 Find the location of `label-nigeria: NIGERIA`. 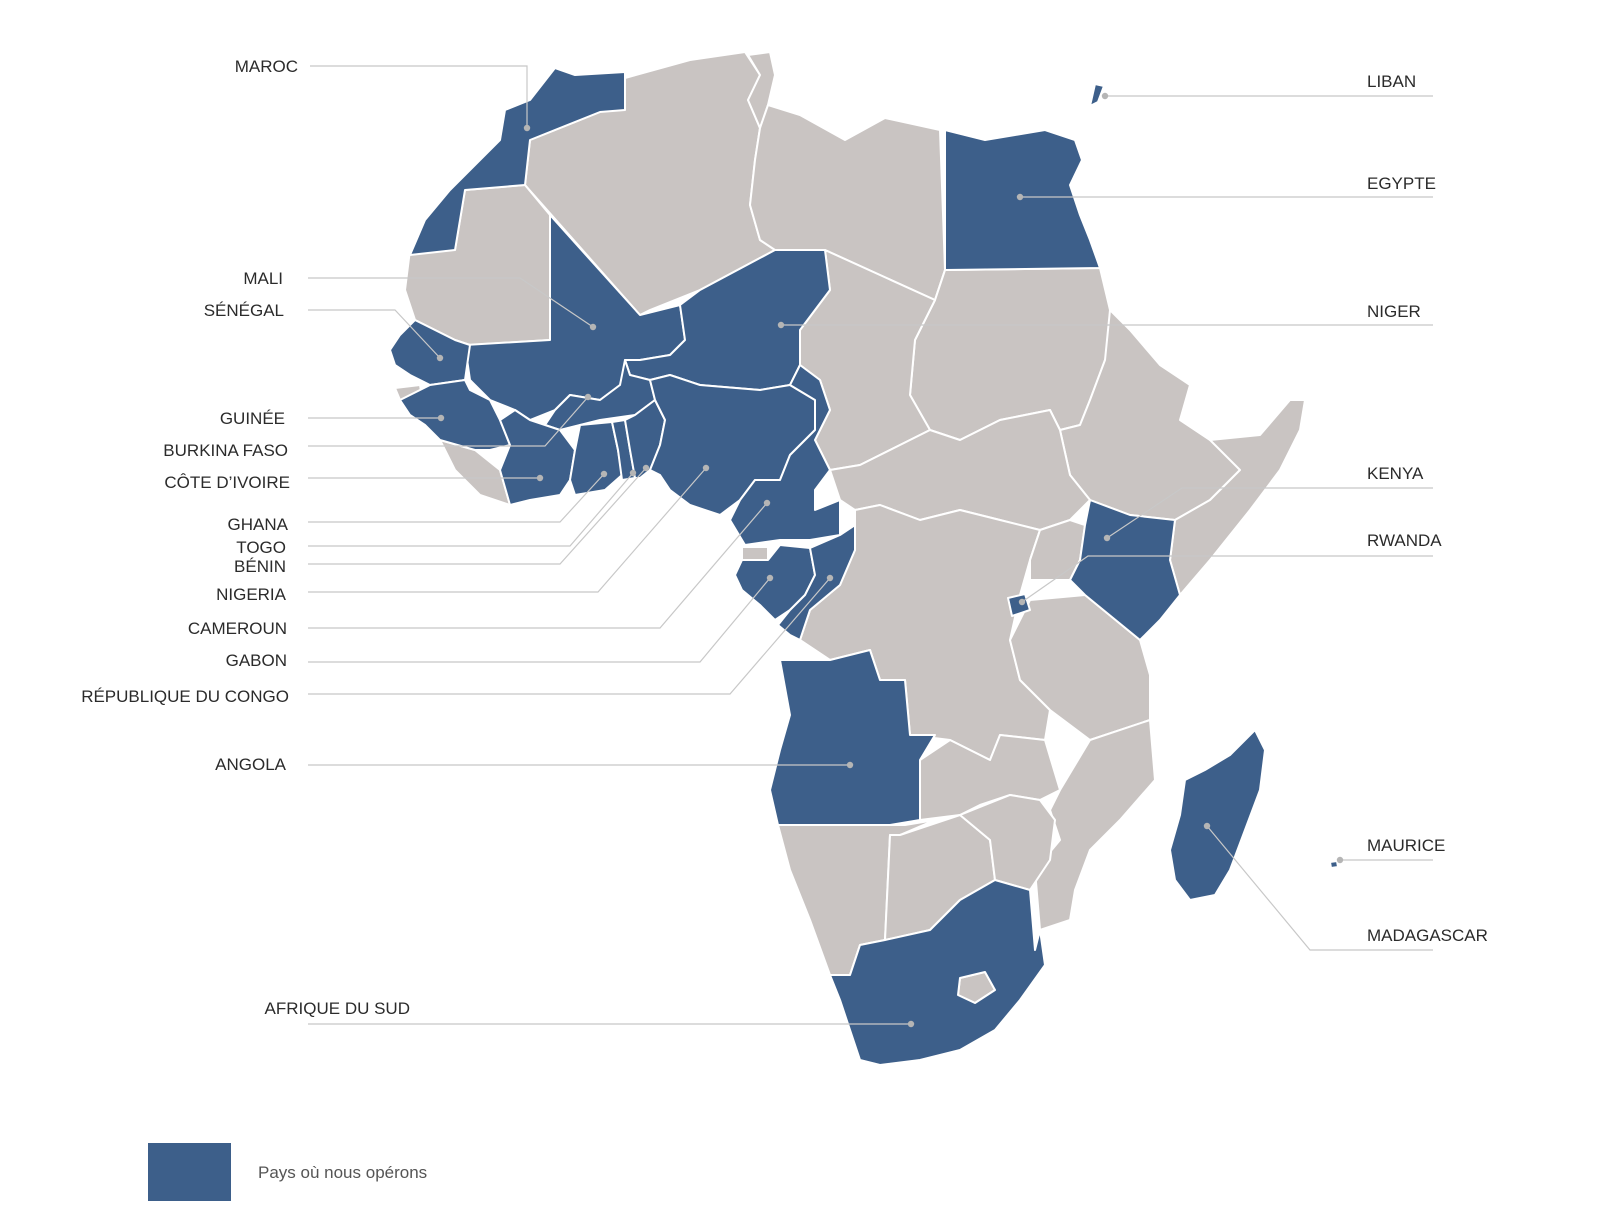

label-nigeria: NIGERIA is located at coordinates (251, 594).